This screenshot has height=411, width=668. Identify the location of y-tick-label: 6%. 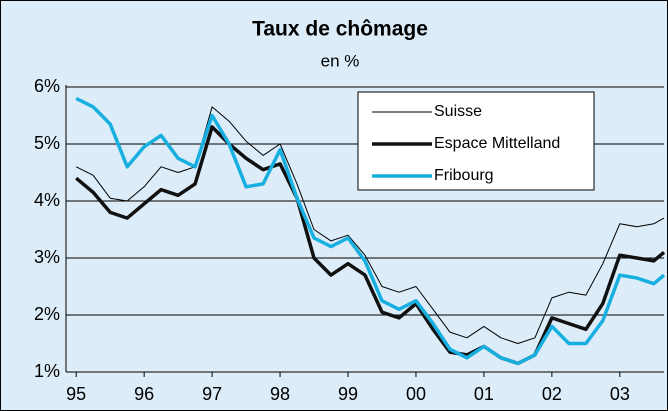
(47, 86).